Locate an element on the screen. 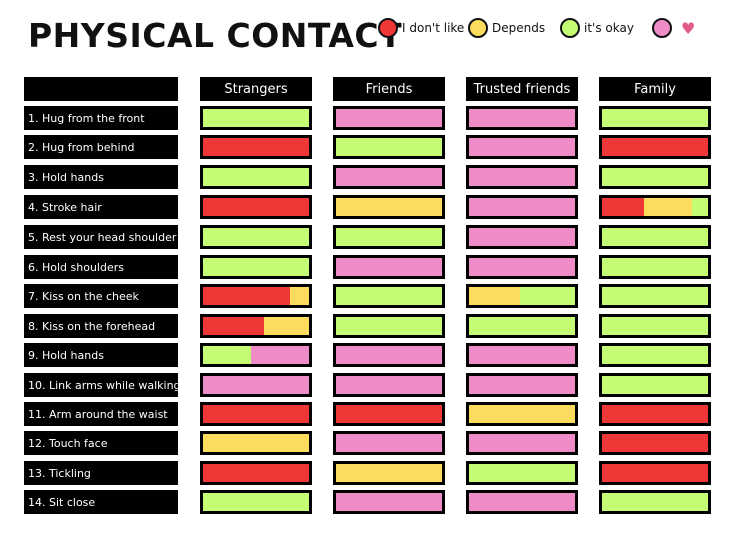  legend-yellow-dot is located at coordinates (478, 28).